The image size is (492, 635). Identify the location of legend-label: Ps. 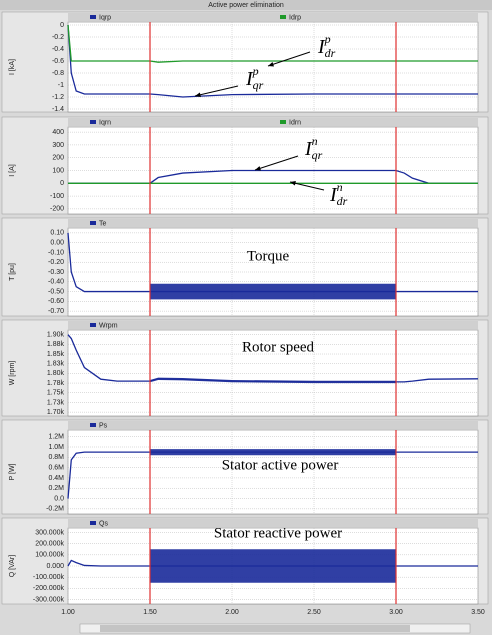
(103, 425).